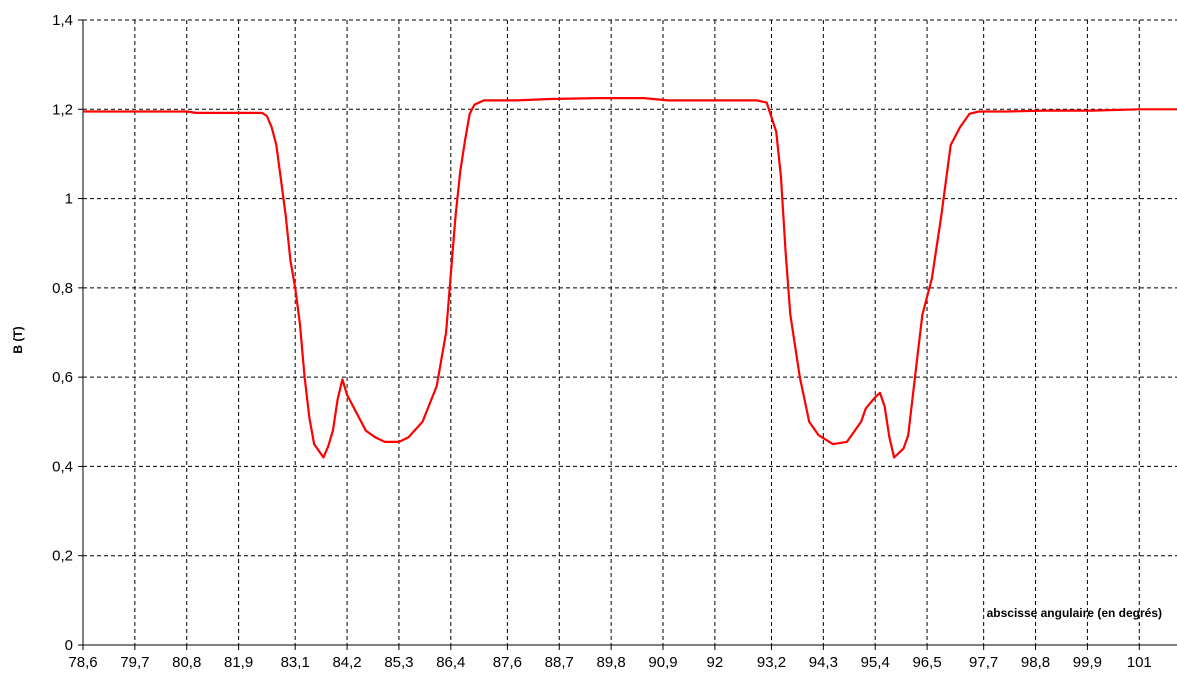  What do you see at coordinates (662, 662) in the screenshot?
I see `x-tick-label: 90,9` at bounding box center [662, 662].